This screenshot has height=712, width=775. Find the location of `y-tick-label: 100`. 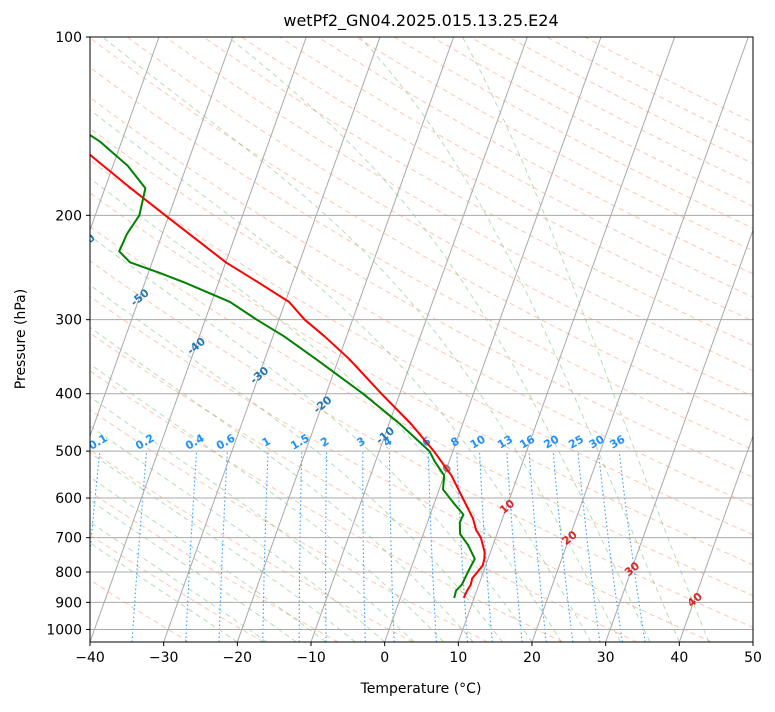

y-tick-label: 100 is located at coordinates (68, 38).